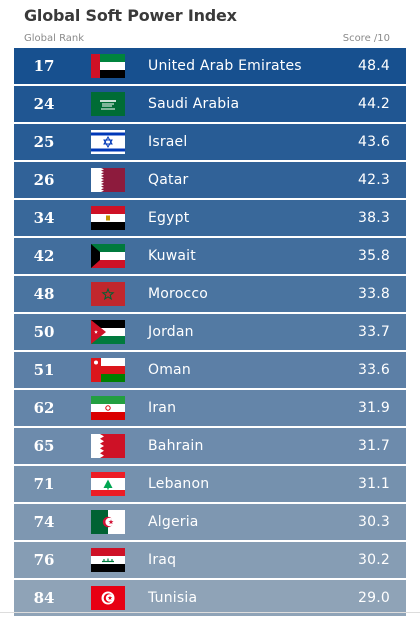  I want to click on score-value: 38.3, so click(374, 218).